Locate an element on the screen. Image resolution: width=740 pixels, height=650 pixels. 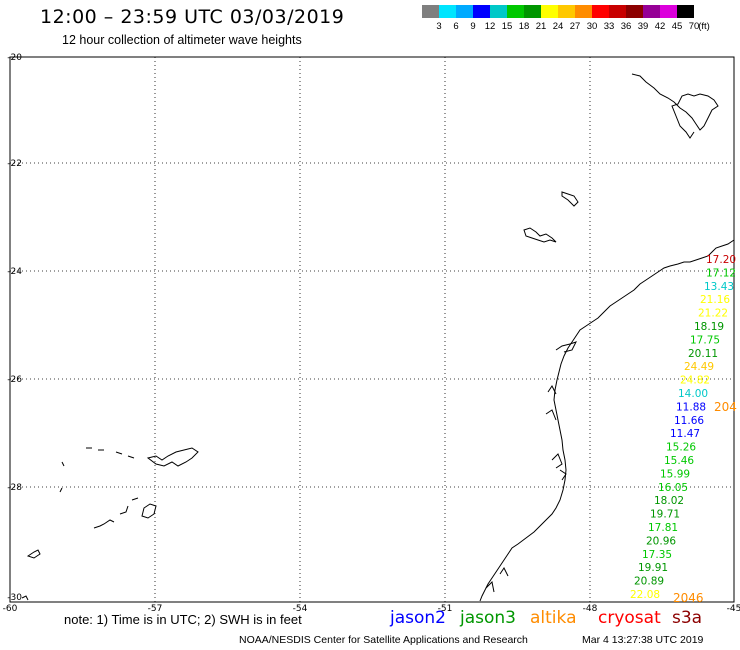
satellite-legend-jason2: jason2 is located at coordinates (418, 618).